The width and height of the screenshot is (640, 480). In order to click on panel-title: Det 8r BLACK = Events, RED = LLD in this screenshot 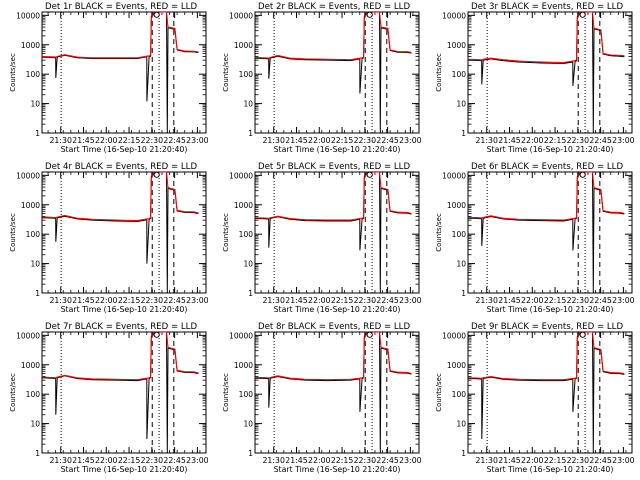, I will do `click(334, 327)`.